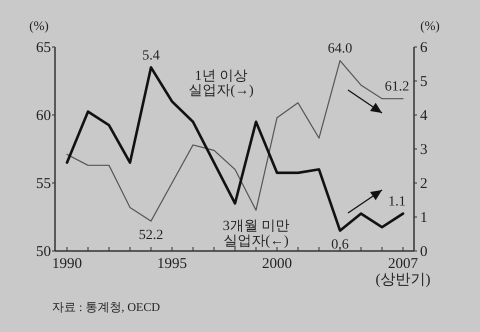 Image resolution: width=480 pixels, height=332 pixels. What do you see at coordinates (430, 25) in the screenshot?
I see `y2-axis-title: (%)` at bounding box center [430, 25].